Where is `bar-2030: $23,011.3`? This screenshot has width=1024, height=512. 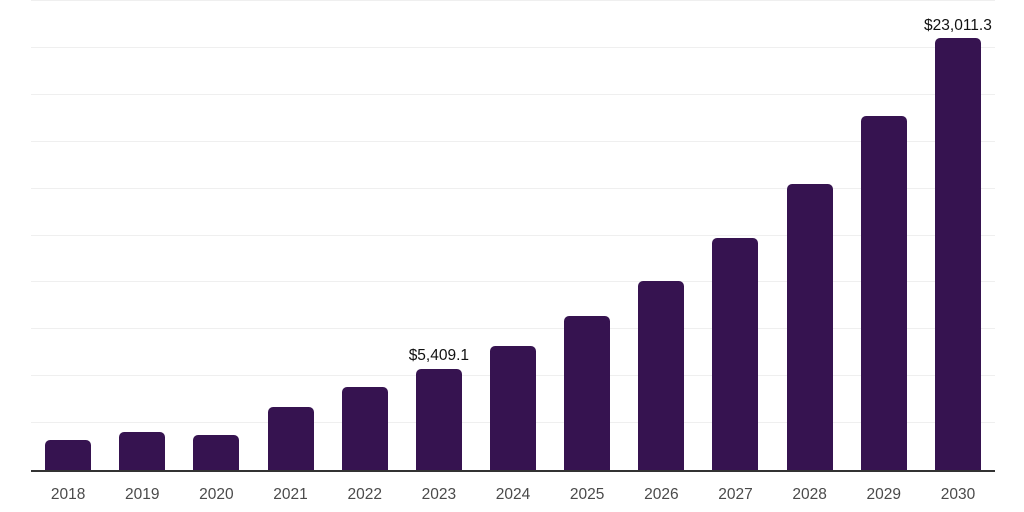 bar-2030: $23,011.3 is located at coordinates (958, 244).